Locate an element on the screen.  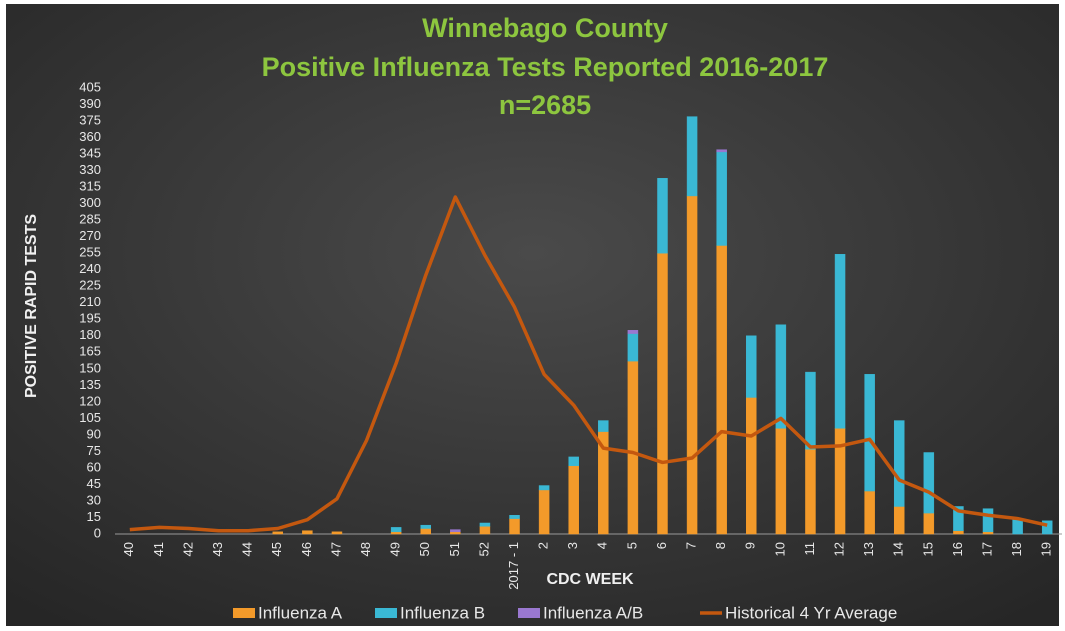
y-tick-label: 285 is located at coordinates (90, 219).